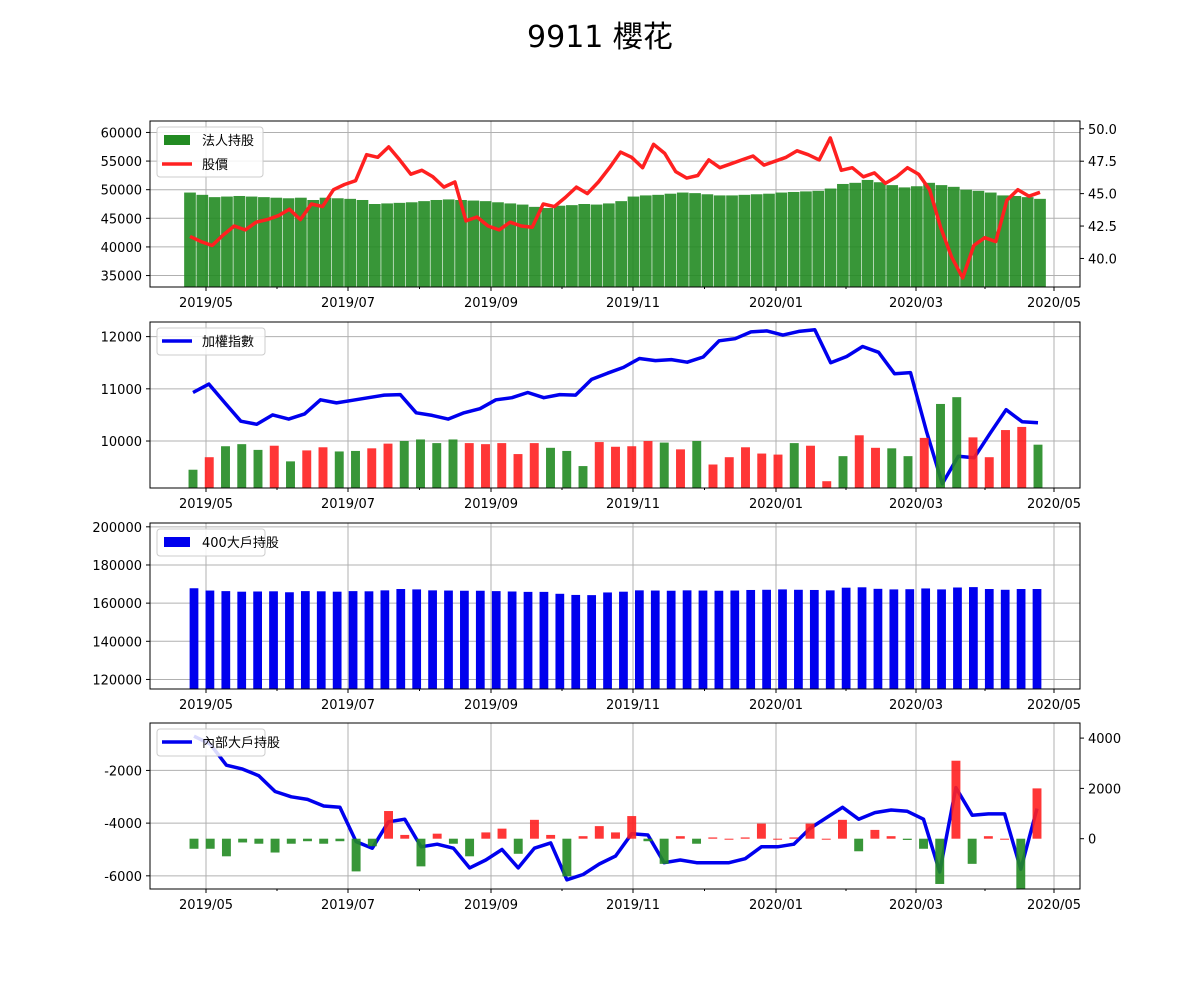  Describe the element at coordinates (228, 141) in the screenshot. I see `legend-label: 法人持股` at that location.